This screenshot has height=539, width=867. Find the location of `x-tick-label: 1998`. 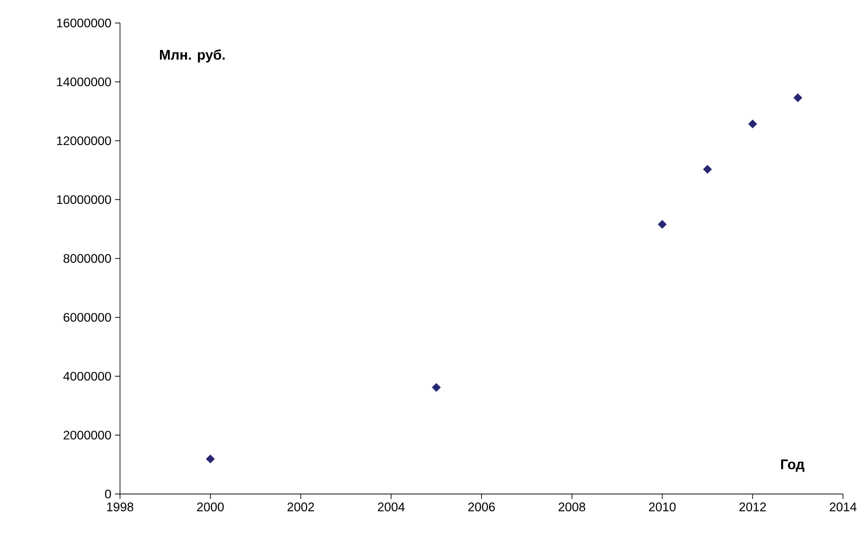

x-tick-label: 1998 is located at coordinates (120, 507).